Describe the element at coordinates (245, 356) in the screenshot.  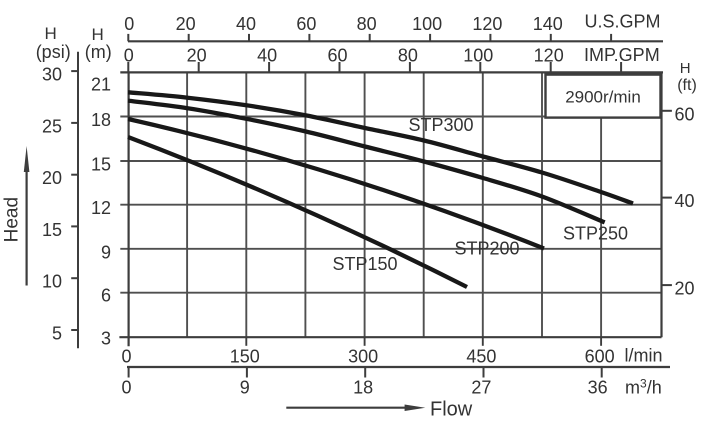
I see `svg-text: 150` at that location.